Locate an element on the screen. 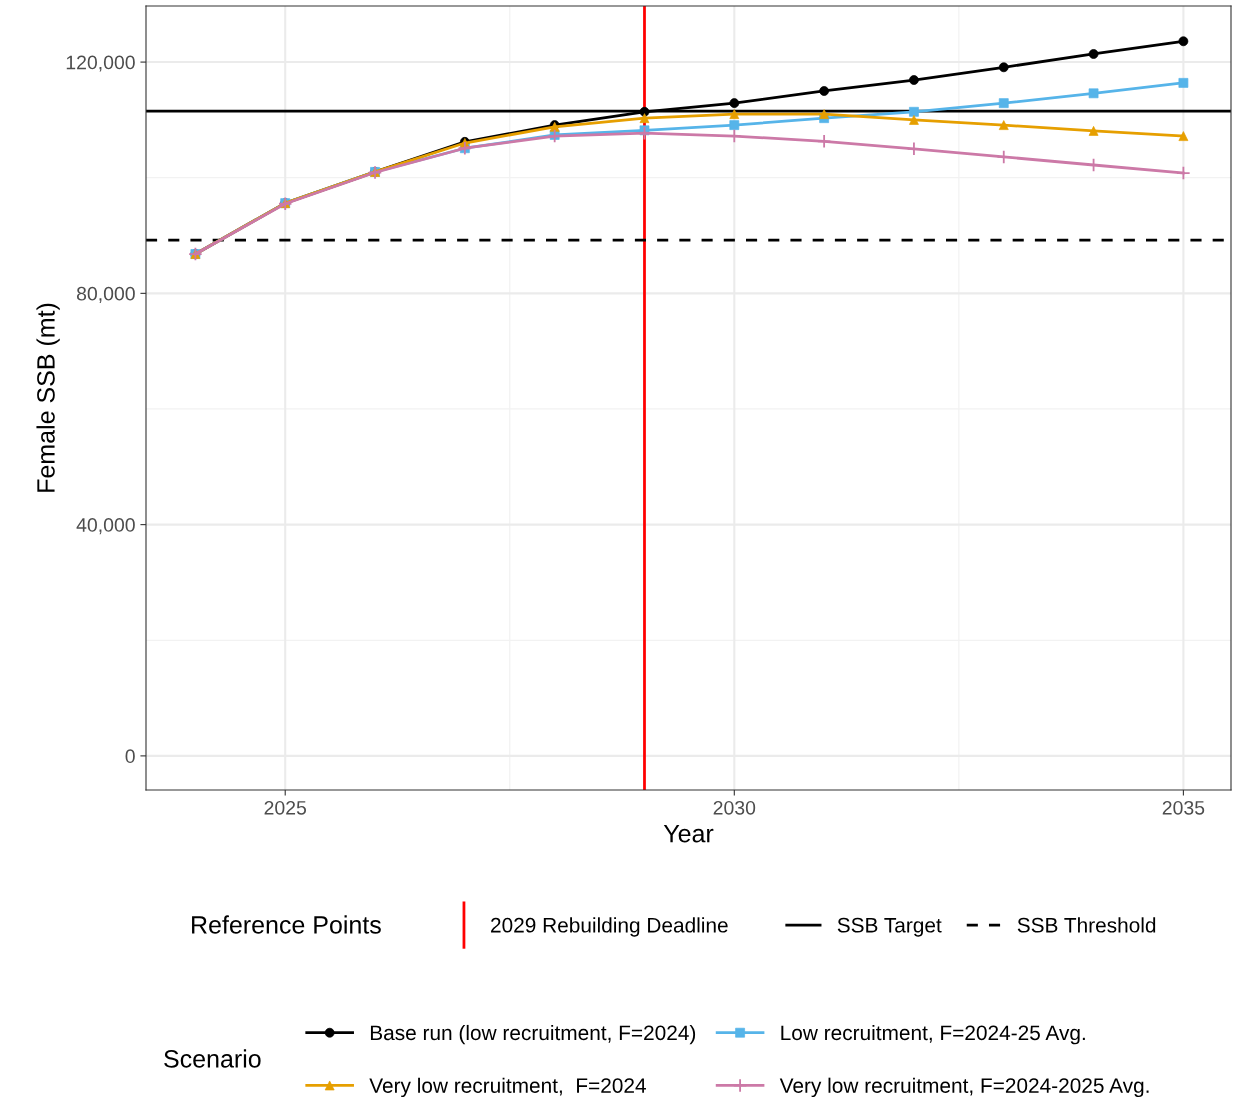 The height and width of the screenshot is (1110, 1236). legend-label: 2029 Rebuilding Deadline is located at coordinates (609, 927).